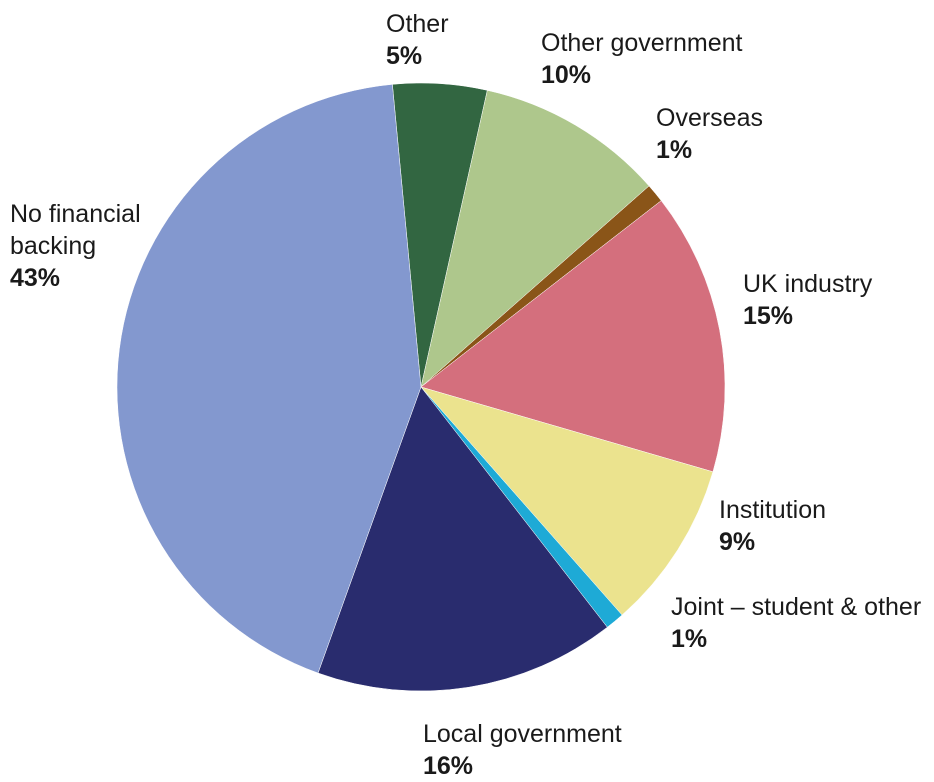 The image size is (934, 782). Describe the element at coordinates (642, 43) in the screenshot. I see `label-other-government-name: Other government` at that location.